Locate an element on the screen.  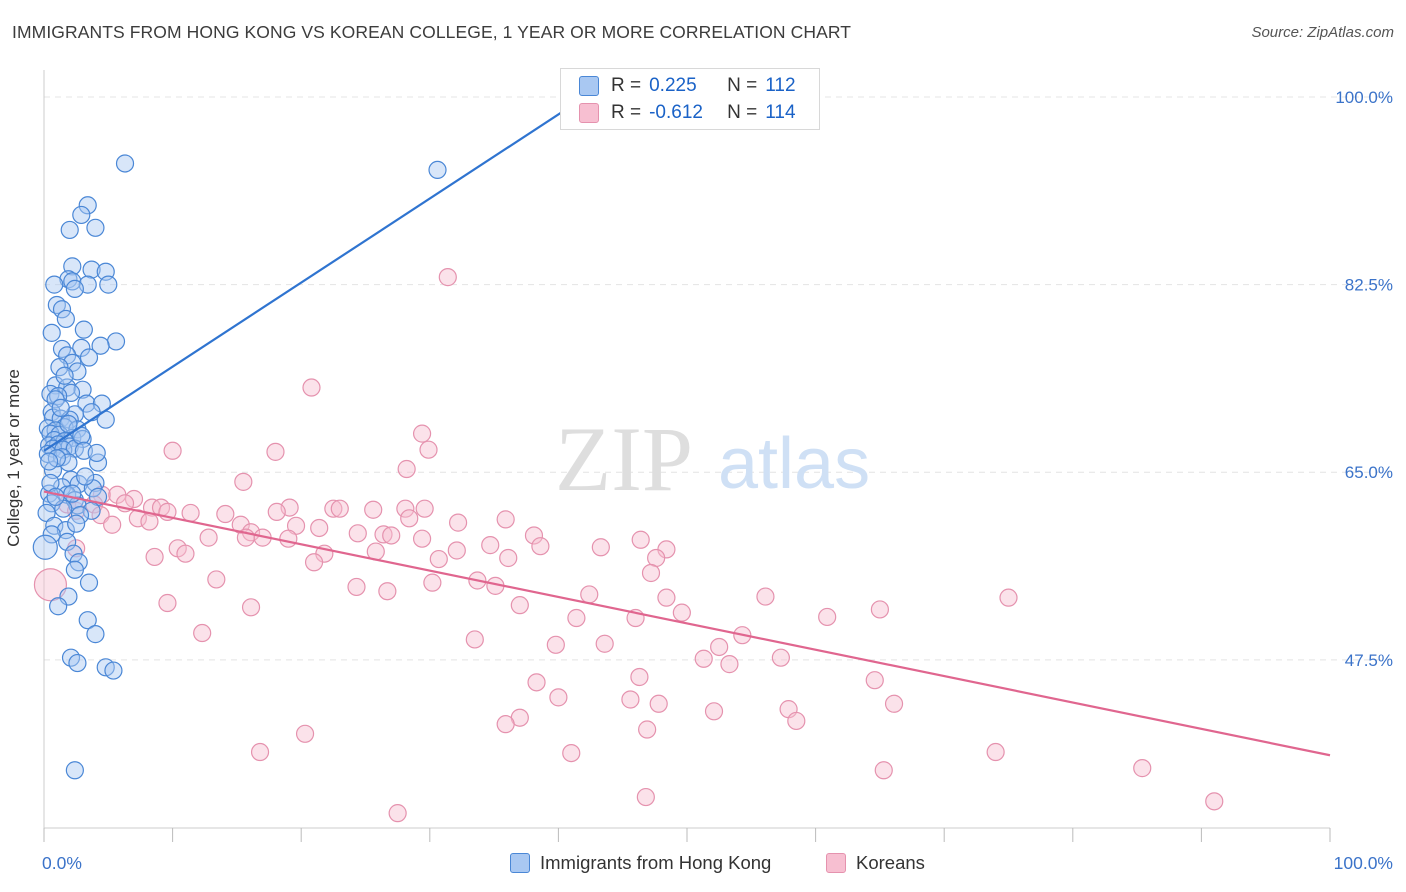
correlation-legend: R = 0.225 N = 112 R = -0.612 N = 114 is located at coordinates (690, 99).